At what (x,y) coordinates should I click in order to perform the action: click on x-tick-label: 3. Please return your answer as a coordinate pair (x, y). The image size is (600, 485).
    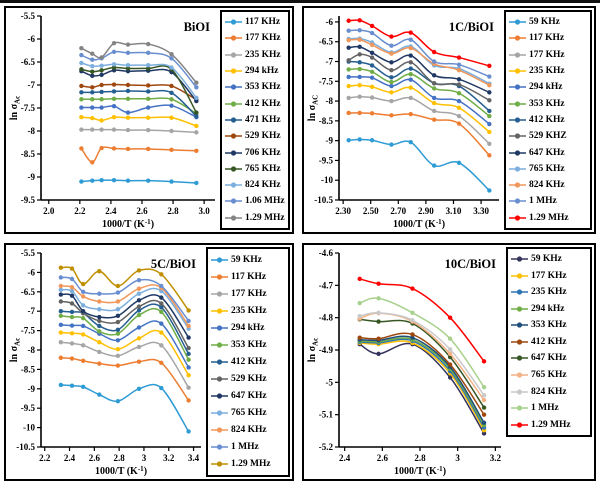
    Looking at the image, I should click on (144, 458).